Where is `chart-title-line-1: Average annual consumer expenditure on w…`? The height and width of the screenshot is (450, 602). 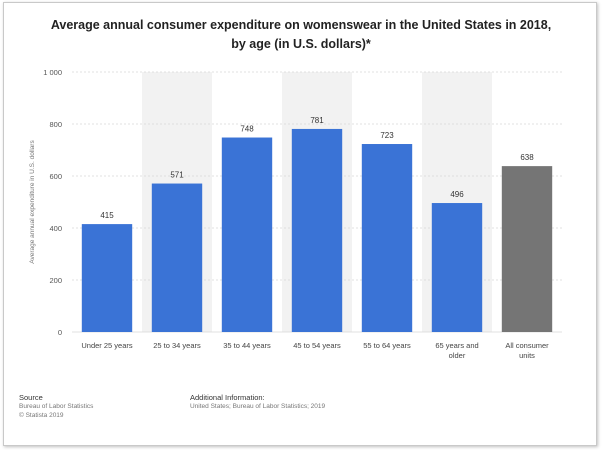
chart-title-line-1: Average annual consumer expenditure on w… is located at coordinates (301, 25).